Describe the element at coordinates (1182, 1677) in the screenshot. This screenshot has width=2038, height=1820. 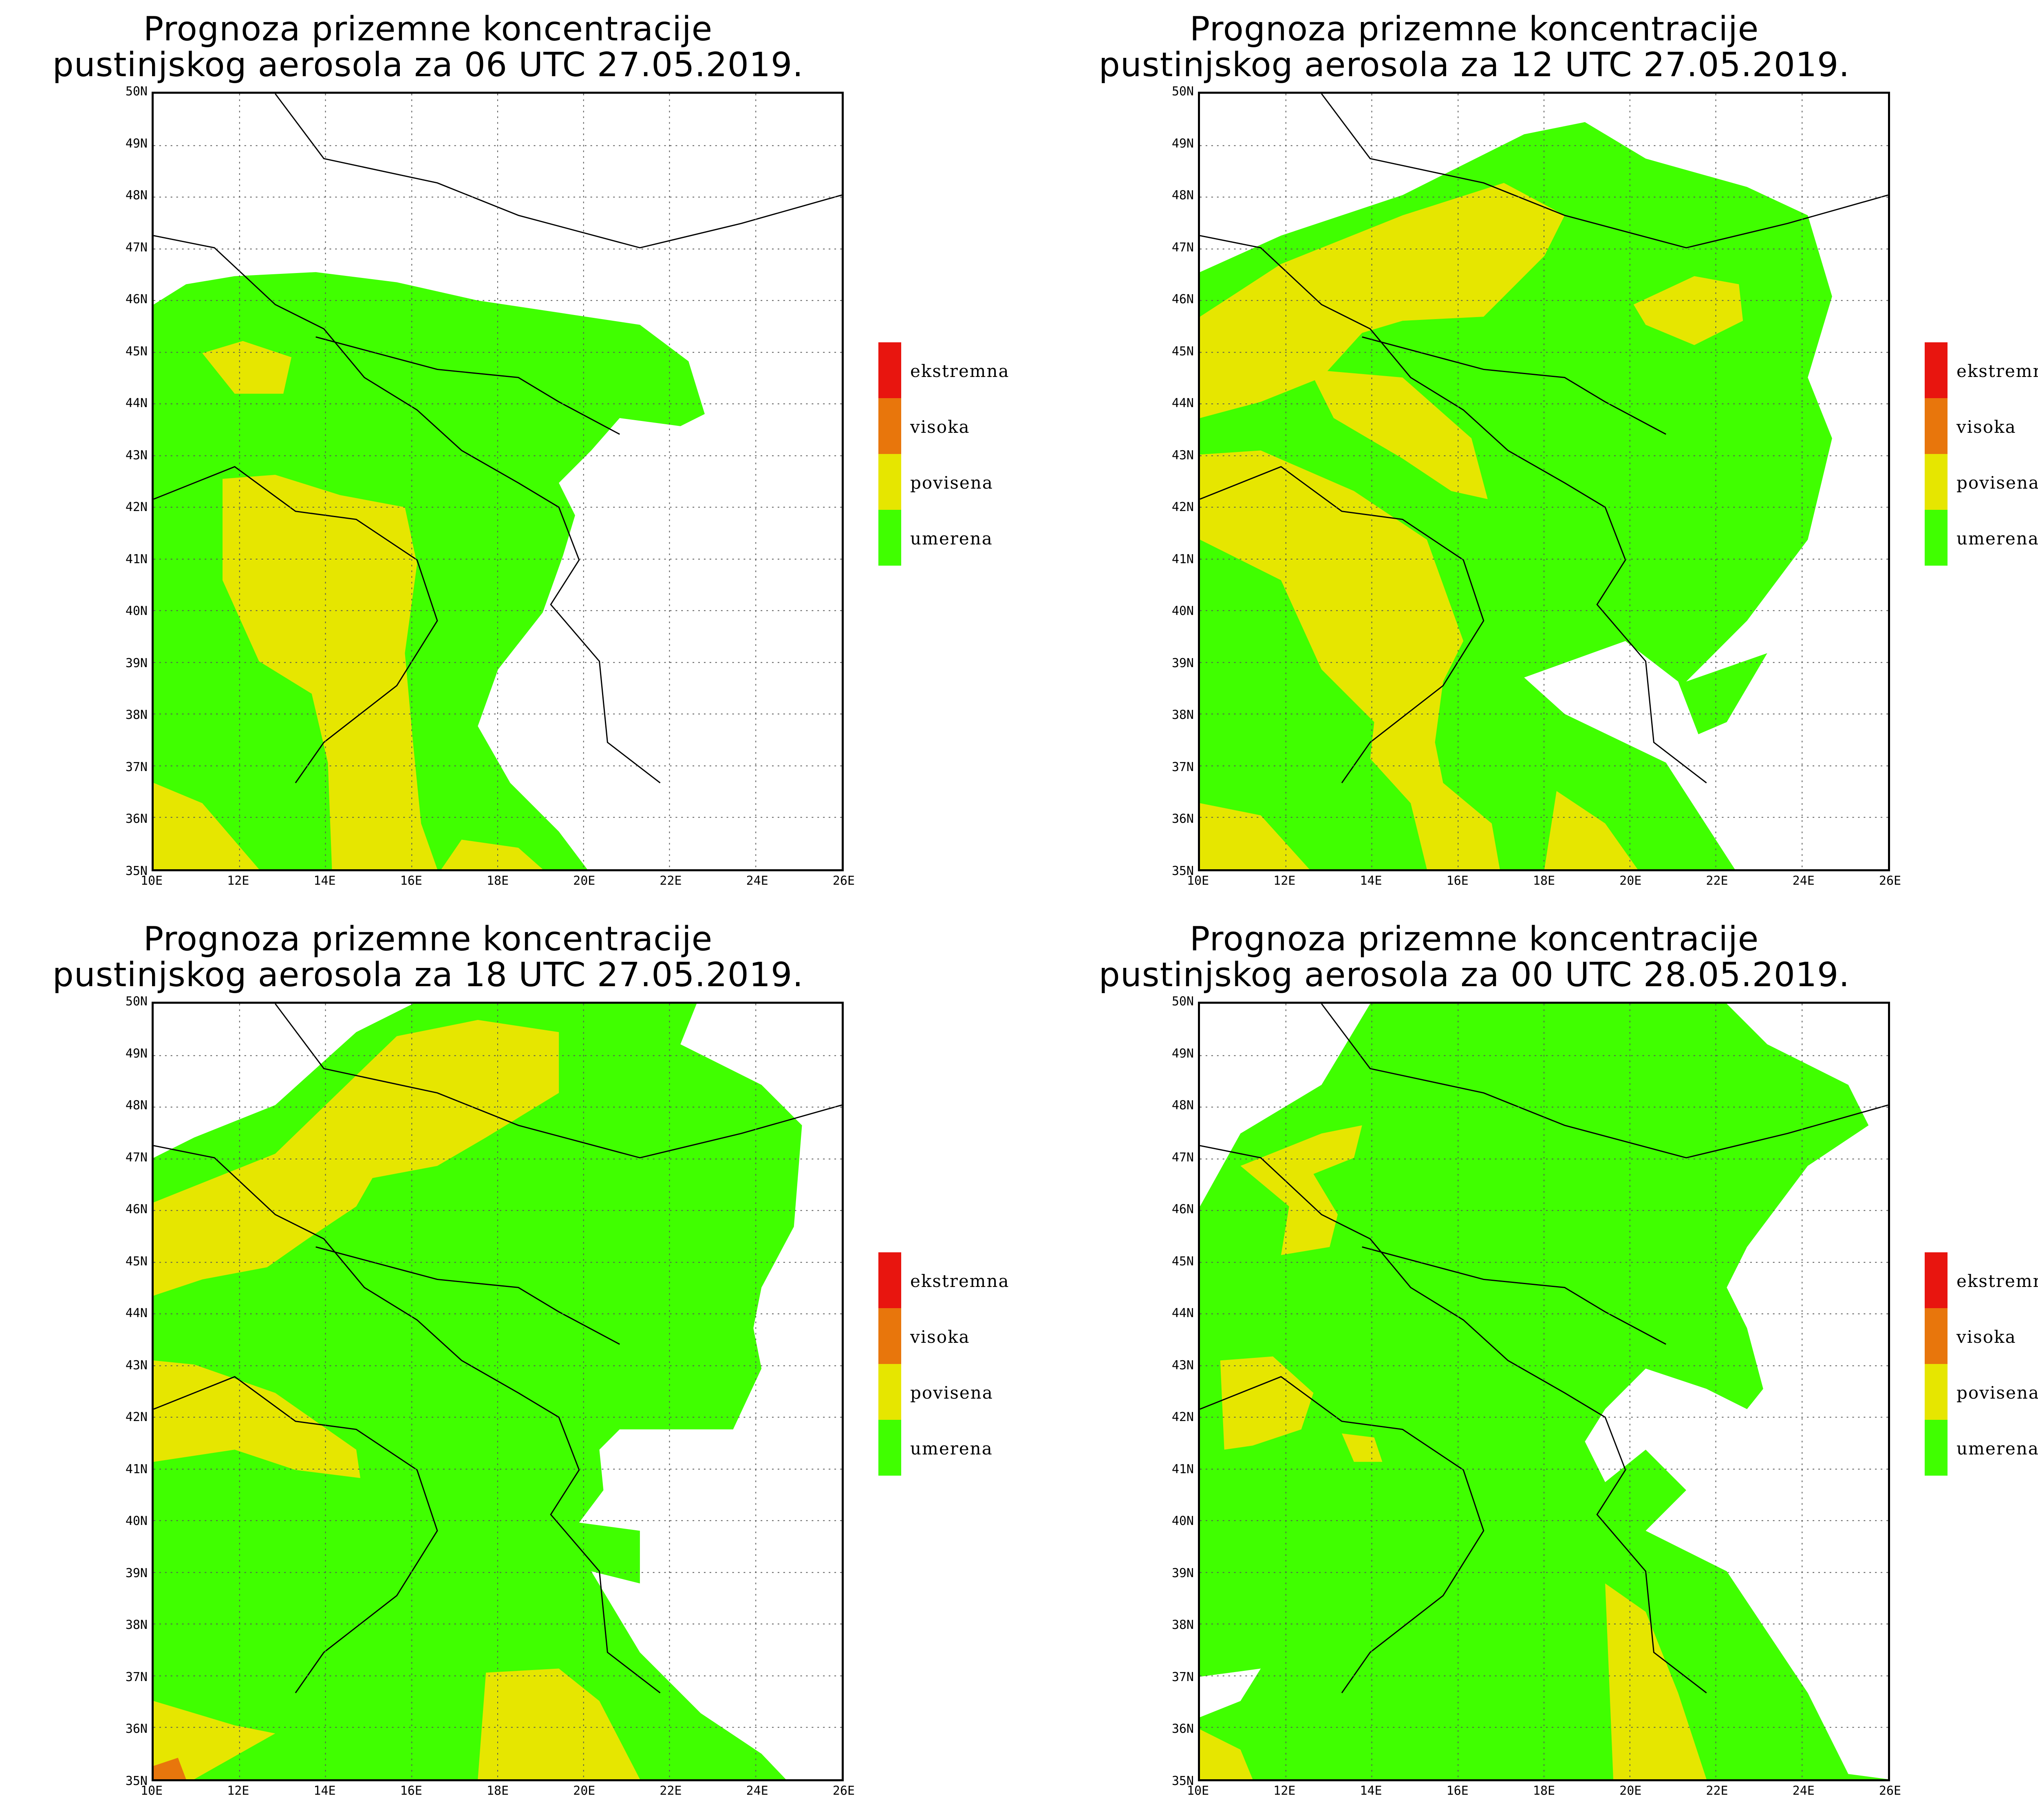
I see `latitude-tick-label: 37N` at that location.